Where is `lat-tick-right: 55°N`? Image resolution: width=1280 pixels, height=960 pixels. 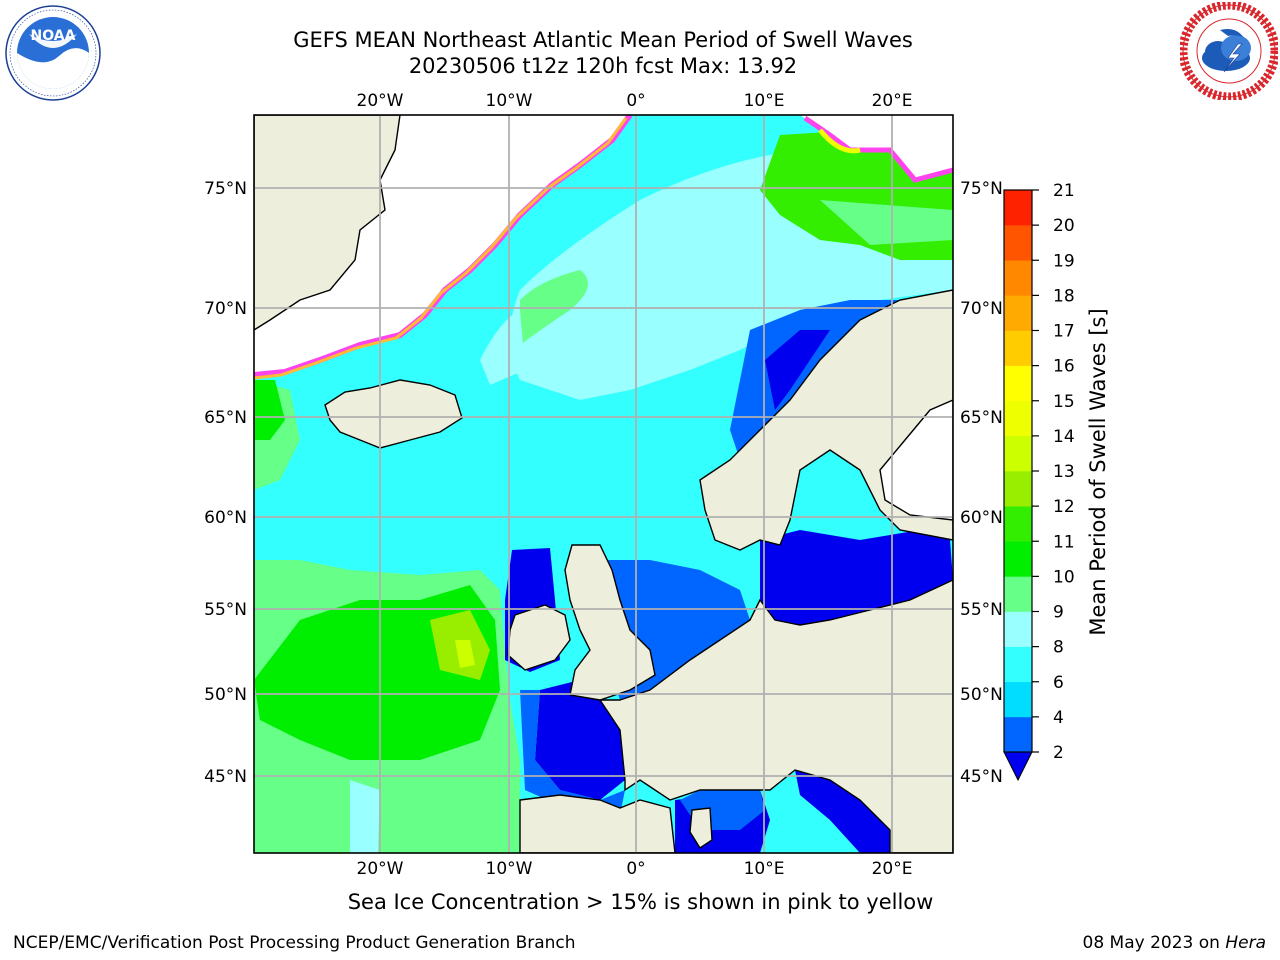 lat-tick-right: 55°N is located at coordinates (981, 610).